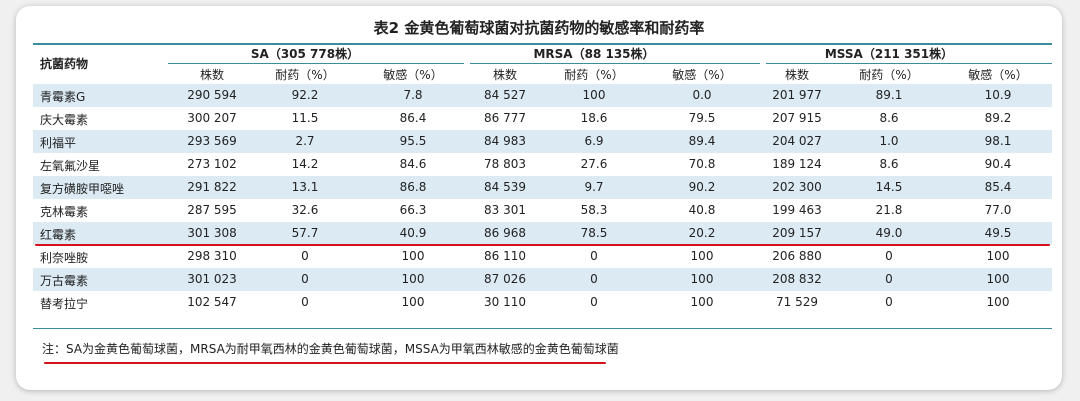 Image resolution: width=1080 pixels, height=401 pixels. I want to click on table-cell: 301 308, so click(212, 233).